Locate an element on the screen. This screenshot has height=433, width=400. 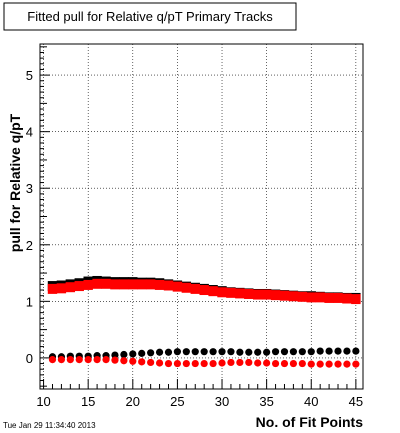
timestamp: Tue Jan 29 11:34:40 2013 is located at coordinates (49, 425).